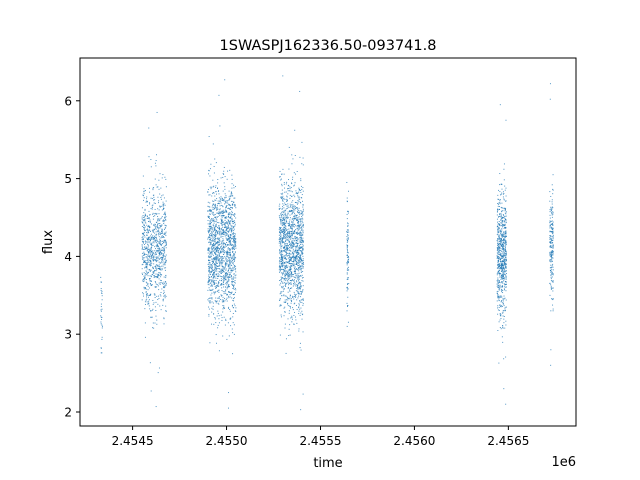 The height and width of the screenshot is (480, 640). I want to click on x-axis-ticks: 2.4545 2.4550 2.4555 2.4560 2.4565, so click(320, 437).